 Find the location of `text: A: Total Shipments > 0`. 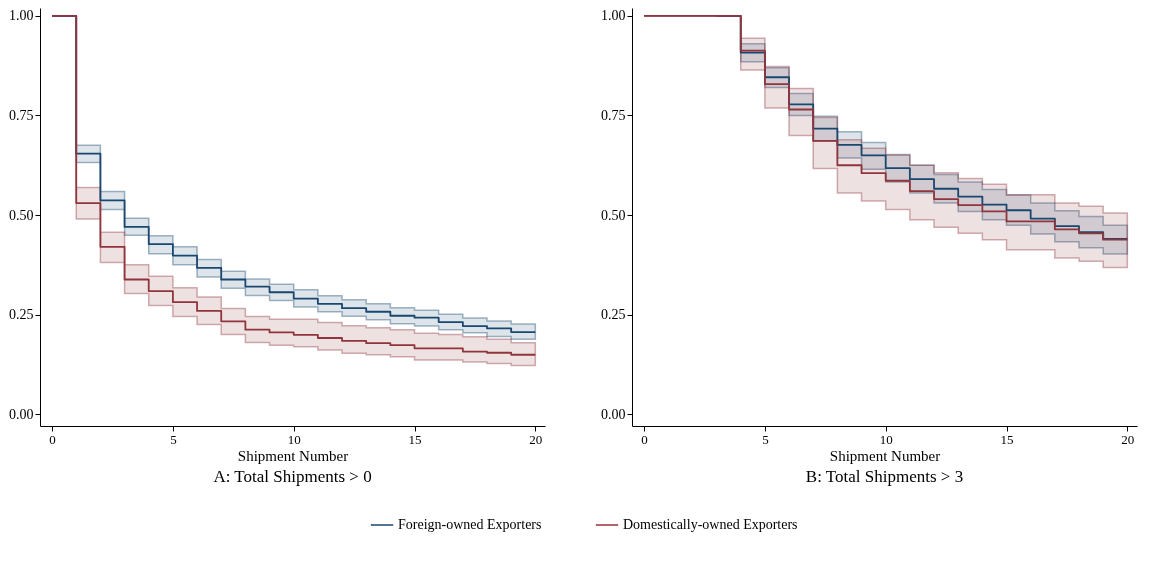

text: A: Total Shipments > 0 is located at coordinates (292, 476).